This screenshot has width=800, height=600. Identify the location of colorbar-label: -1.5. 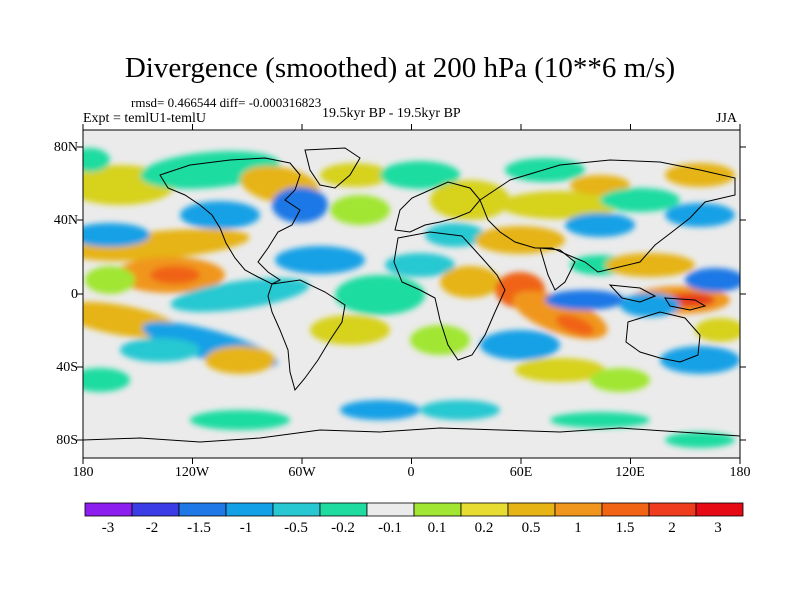
(199, 528).